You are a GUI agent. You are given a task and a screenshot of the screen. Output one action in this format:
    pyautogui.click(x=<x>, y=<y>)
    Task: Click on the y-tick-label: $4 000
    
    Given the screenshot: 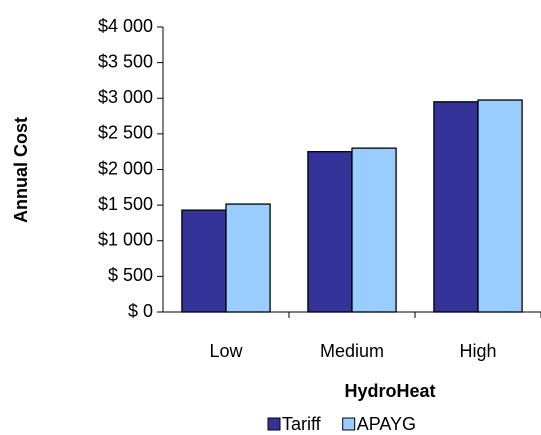 What is the action you would take?
    pyautogui.click(x=125, y=26)
    